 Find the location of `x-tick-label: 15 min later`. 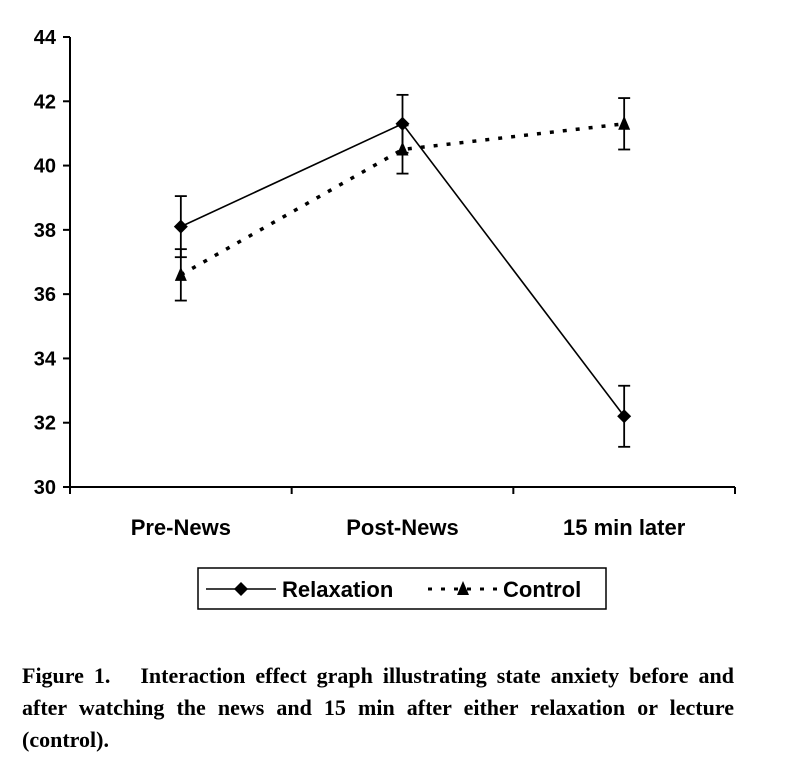

x-tick-label: 15 min later is located at coordinates (624, 527).